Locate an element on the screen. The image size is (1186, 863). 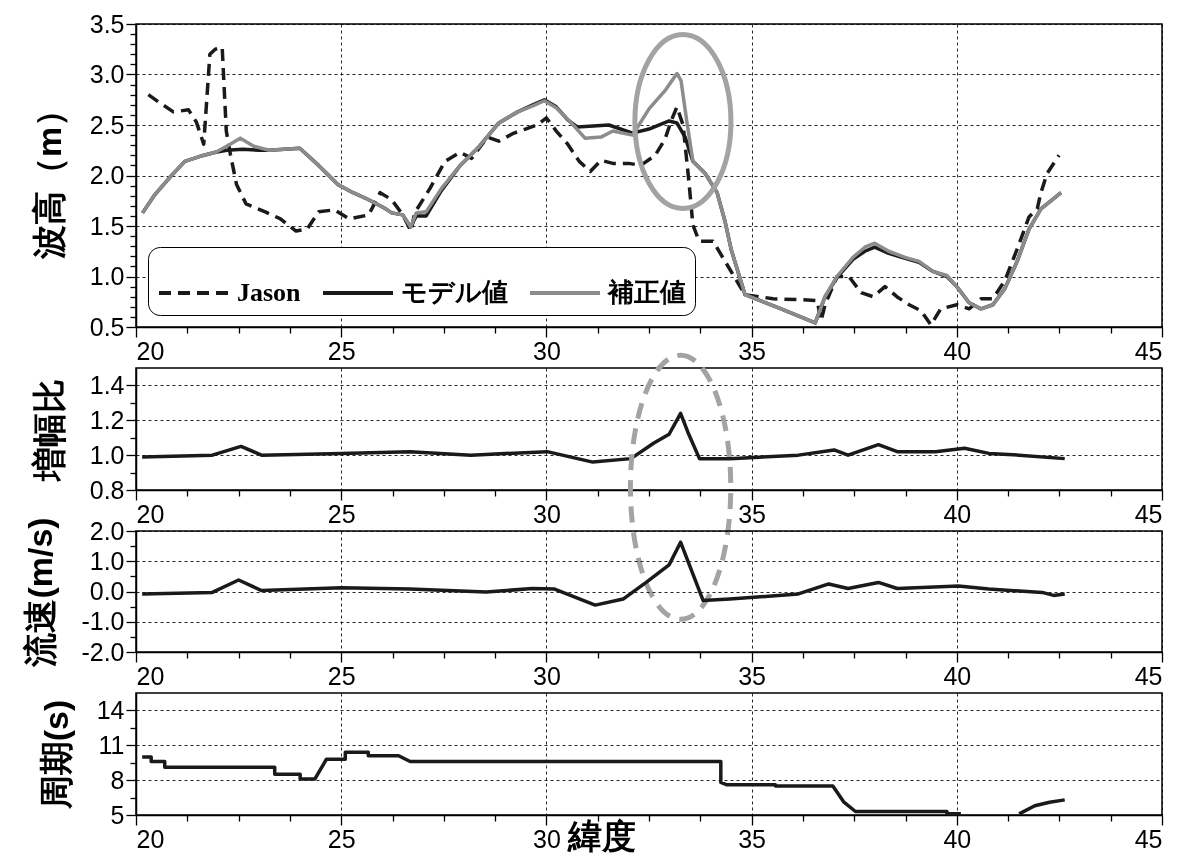
y-tick-label: 0.8 is located at coordinates (107, 489).